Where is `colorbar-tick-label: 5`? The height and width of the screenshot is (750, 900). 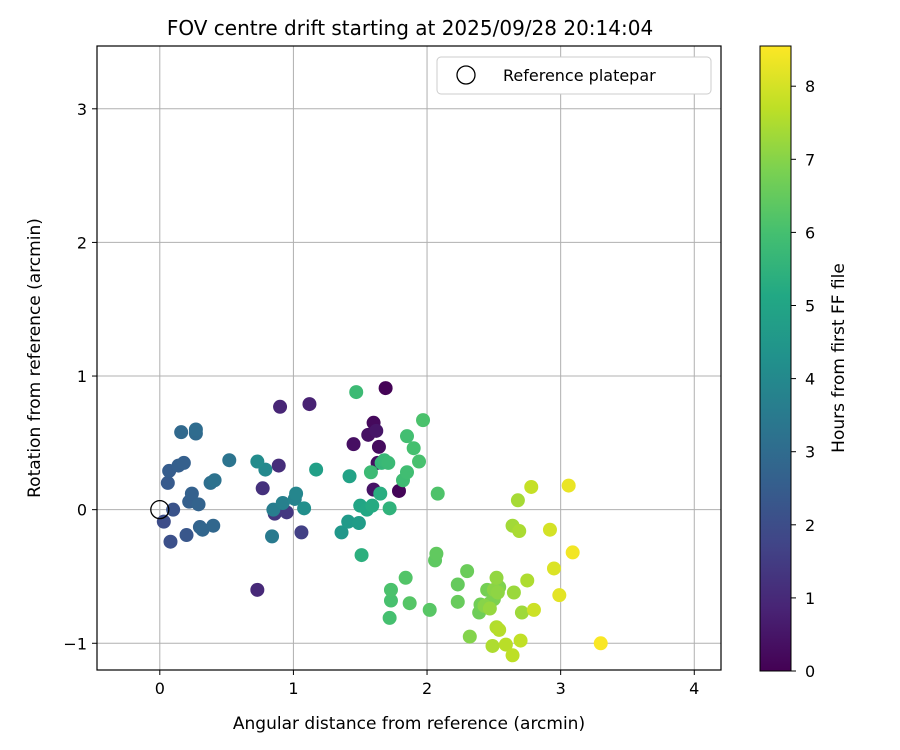 colorbar-tick-label: 5 is located at coordinates (810, 306).